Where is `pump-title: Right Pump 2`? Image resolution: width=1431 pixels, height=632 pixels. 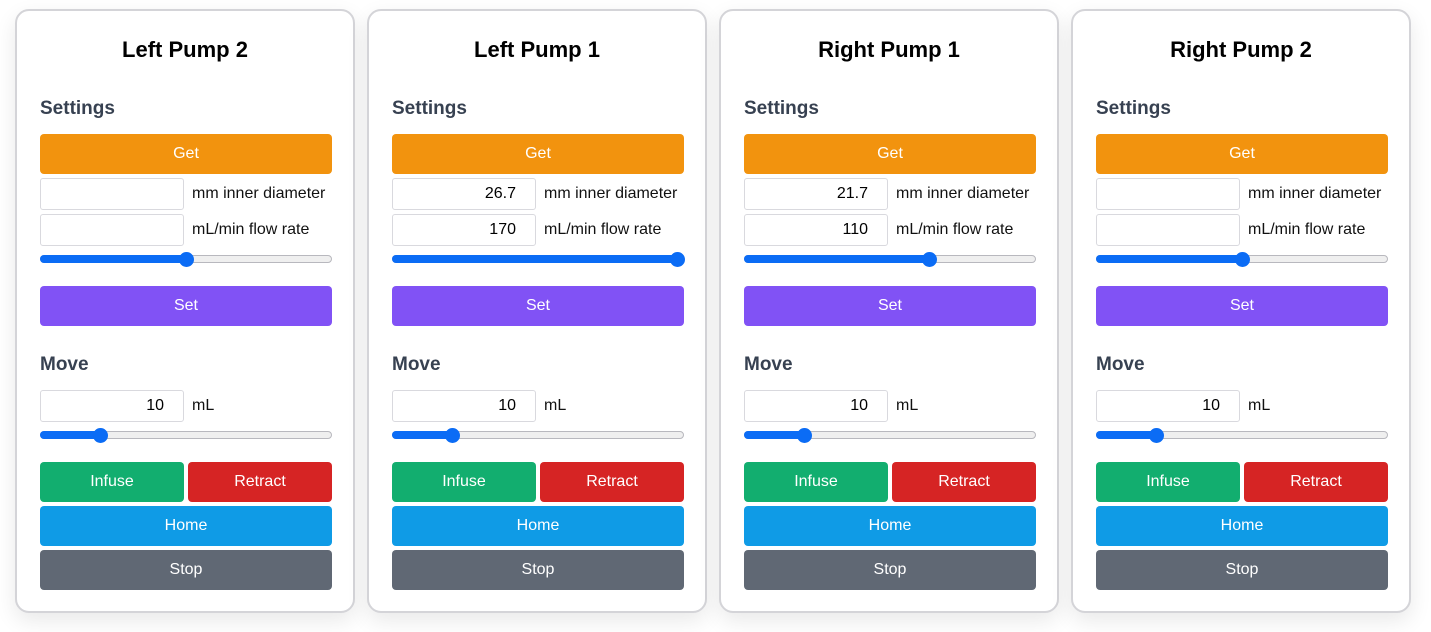 pump-title: Right Pump 2 is located at coordinates (1241, 49).